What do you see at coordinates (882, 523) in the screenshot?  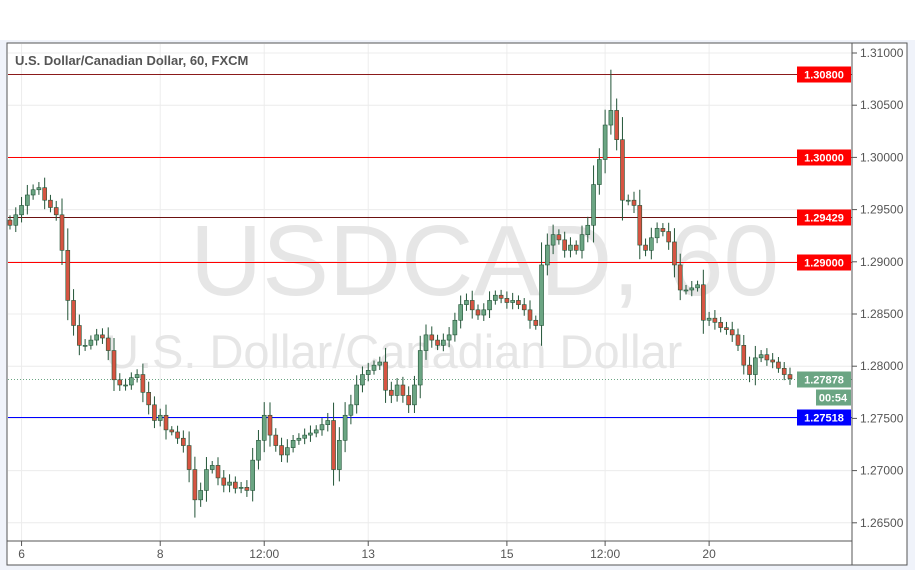 I see `y-tick-label: 1.26500` at bounding box center [882, 523].